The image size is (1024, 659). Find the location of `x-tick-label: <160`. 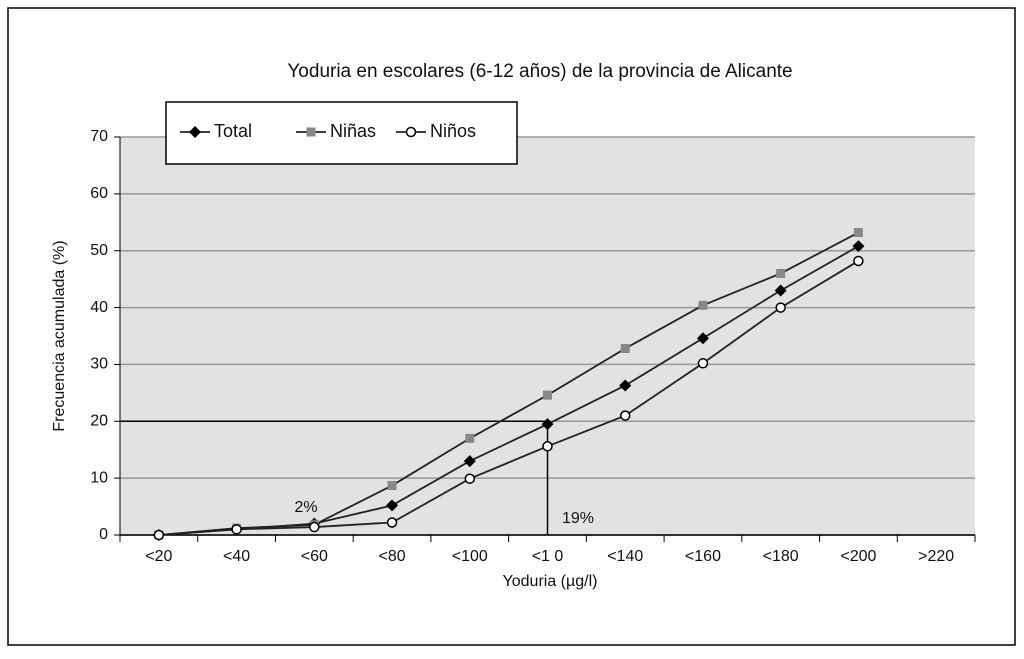

x-tick-label: <160 is located at coordinates (703, 556).